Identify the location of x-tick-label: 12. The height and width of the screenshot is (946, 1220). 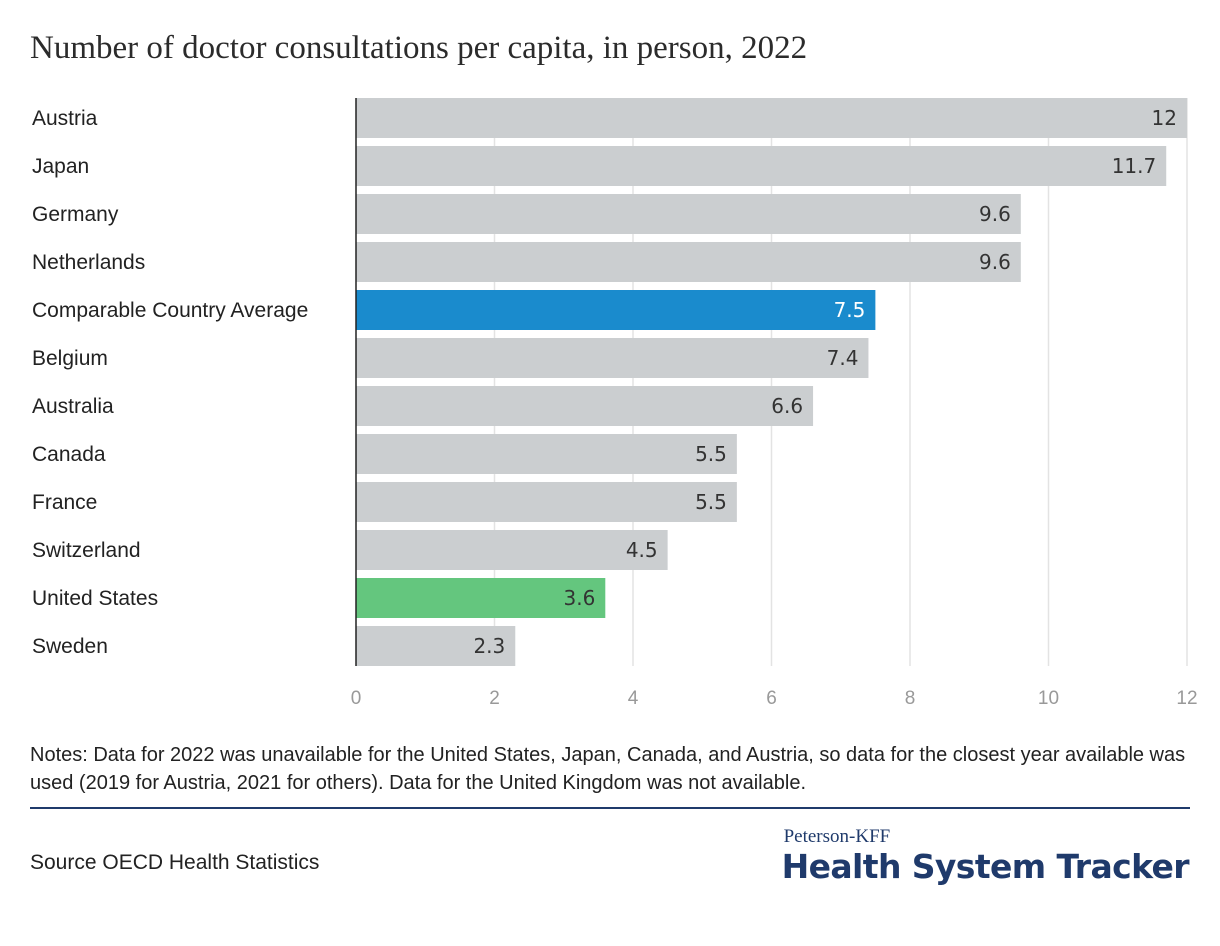
(1186, 698).